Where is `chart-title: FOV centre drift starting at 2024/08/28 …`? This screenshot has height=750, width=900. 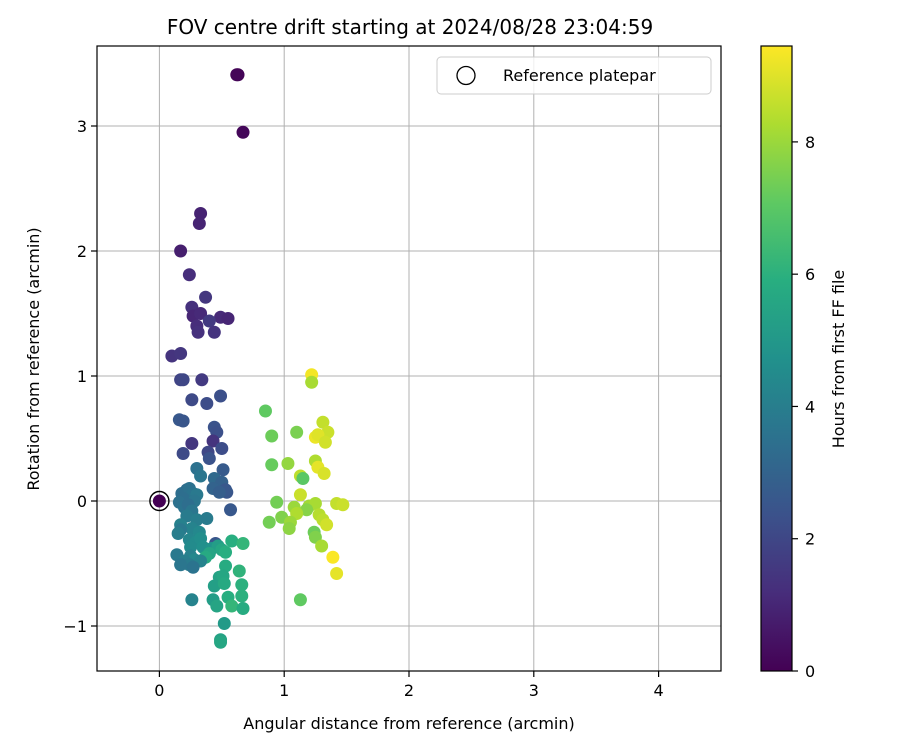 chart-title: FOV centre drift starting at 2024/08/28 … is located at coordinates (410, 27).